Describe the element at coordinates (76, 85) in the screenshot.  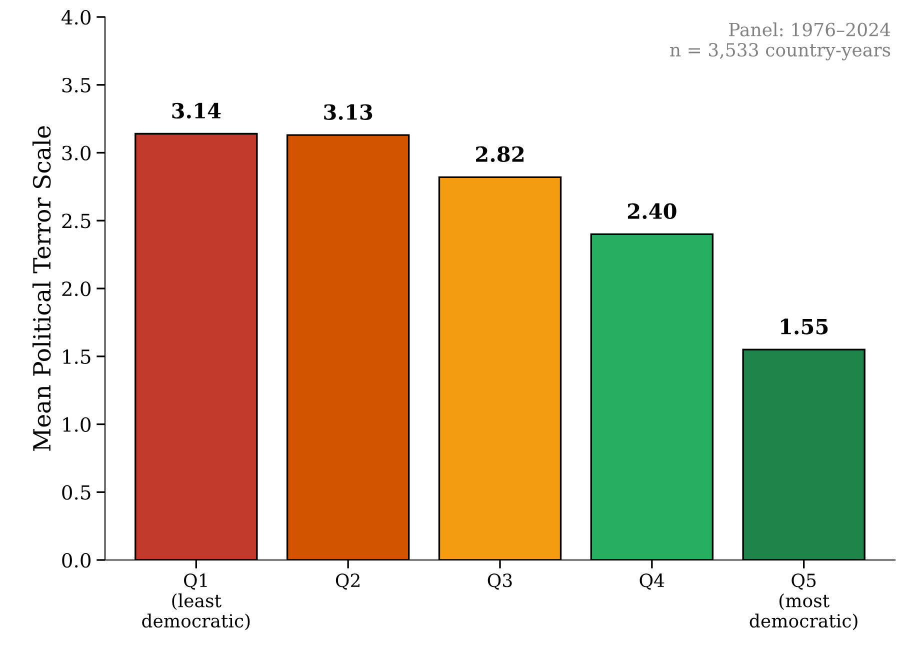
I see `y-tick-label: 3.5` at that location.